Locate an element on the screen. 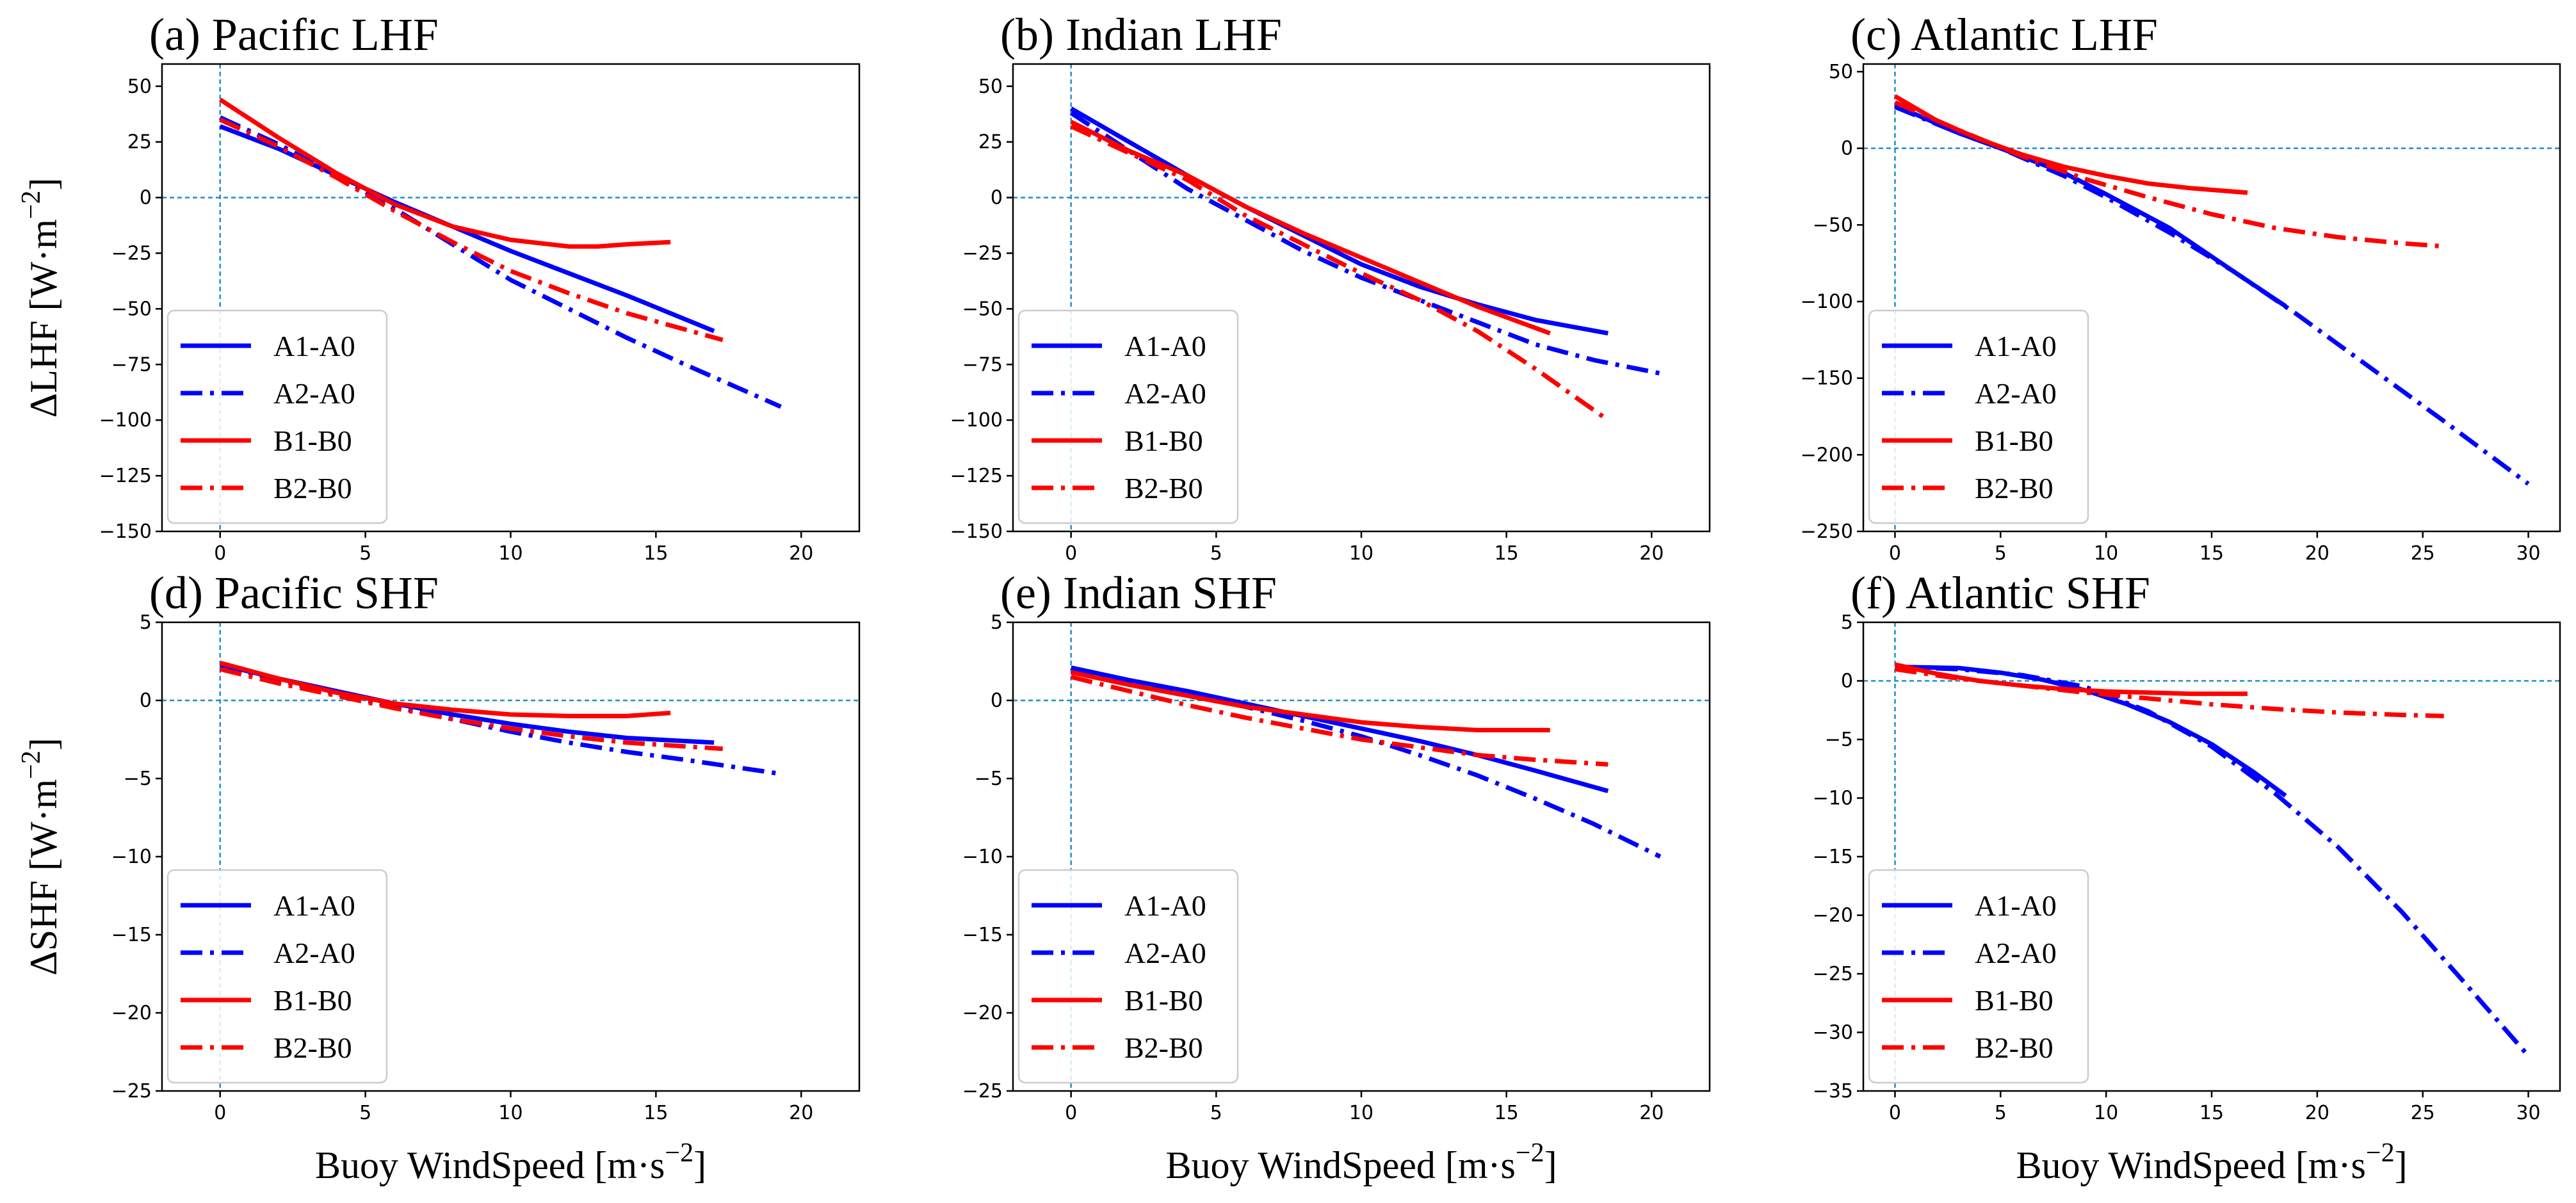  y-tick-label: −75 is located at coordinates (131, 364).